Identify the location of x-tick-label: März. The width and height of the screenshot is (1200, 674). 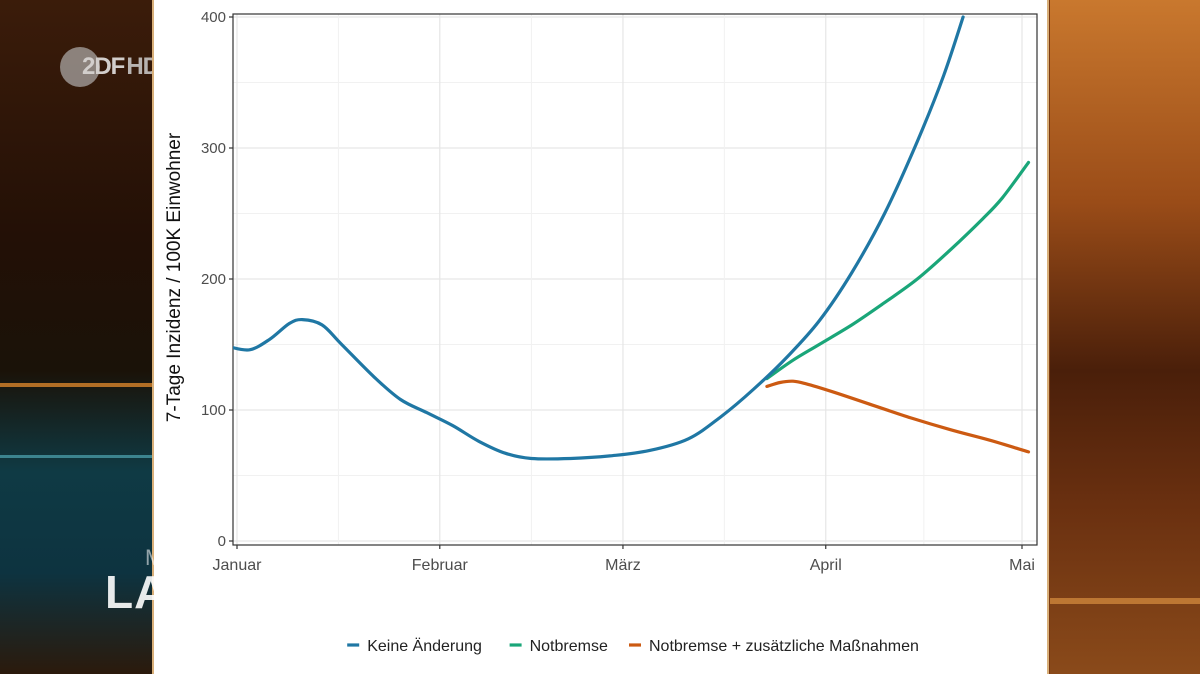
(623, 565).